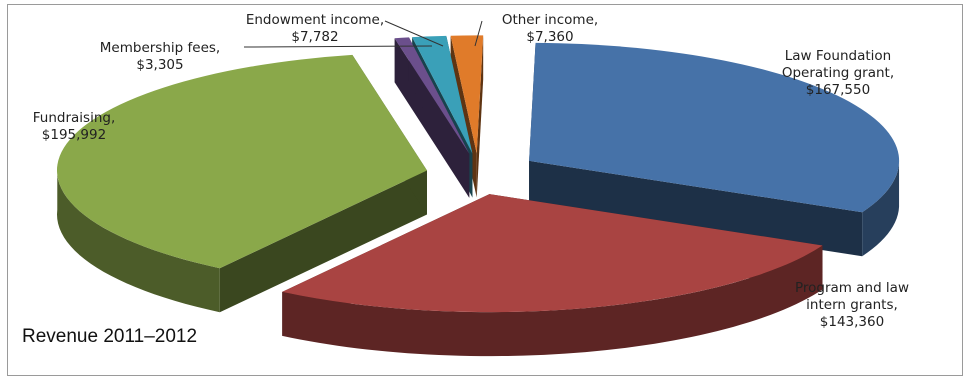 This screenshot has height=383, width=972. What do you see at coordinates (160, 56) in the screenshot?
I see `slice-label-membership-fees: Membership fees, $3,305` at bounding box center [160, 56].